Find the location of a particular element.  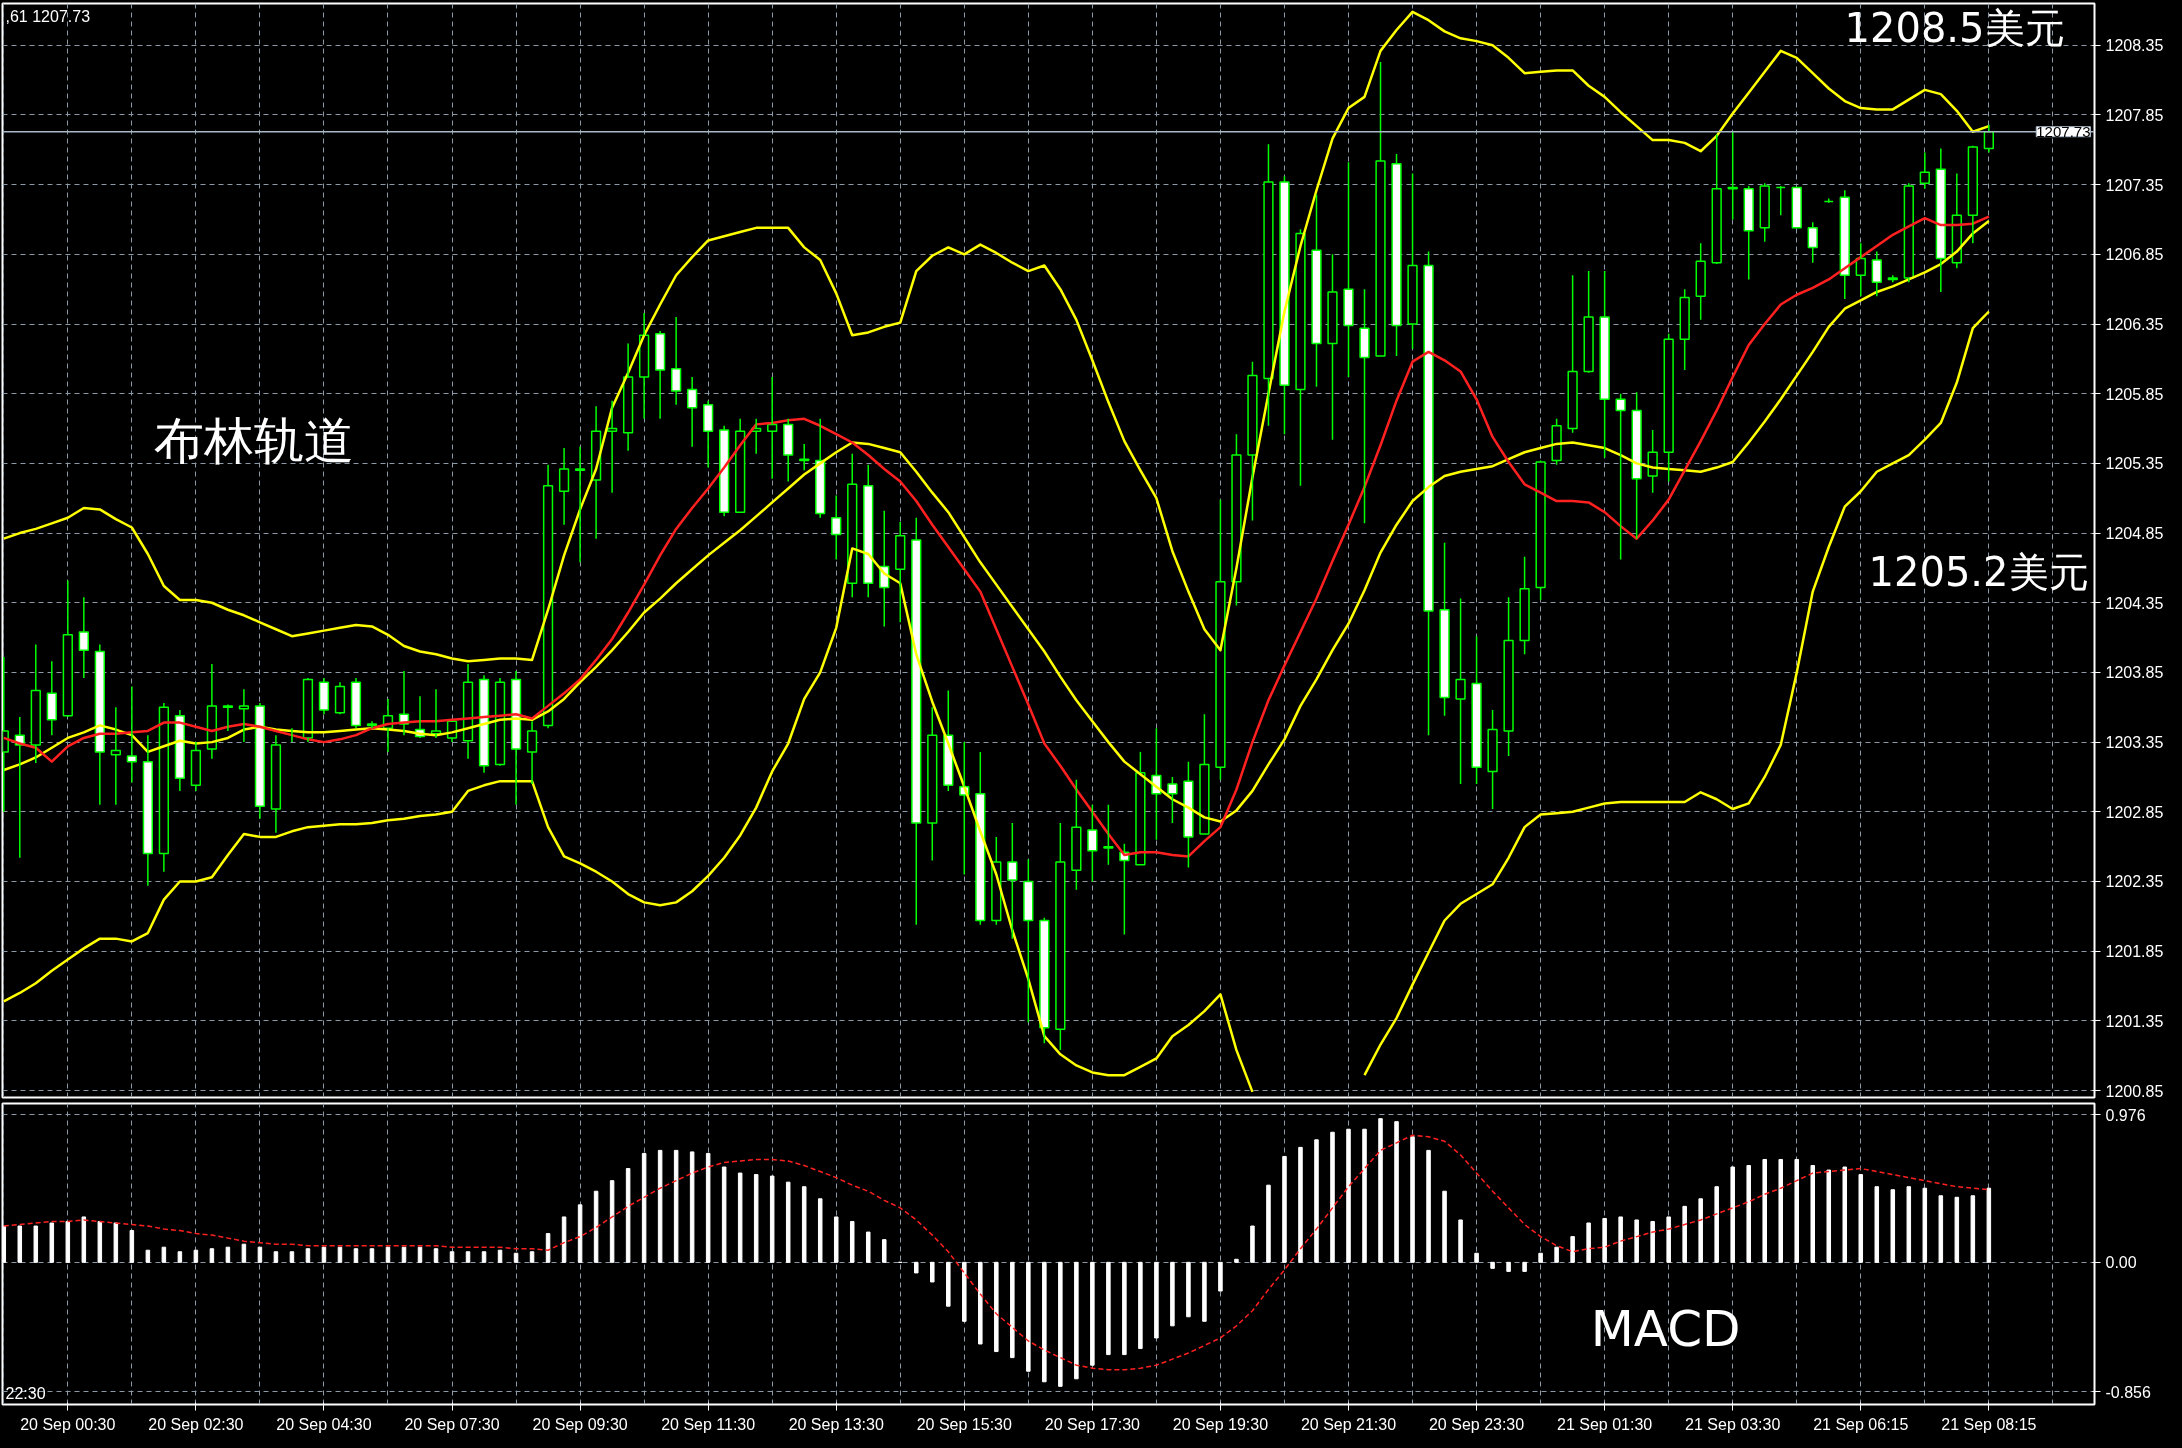

x-tick-label: 20 Sep 15:30 is located at coordinates (964, 1424).